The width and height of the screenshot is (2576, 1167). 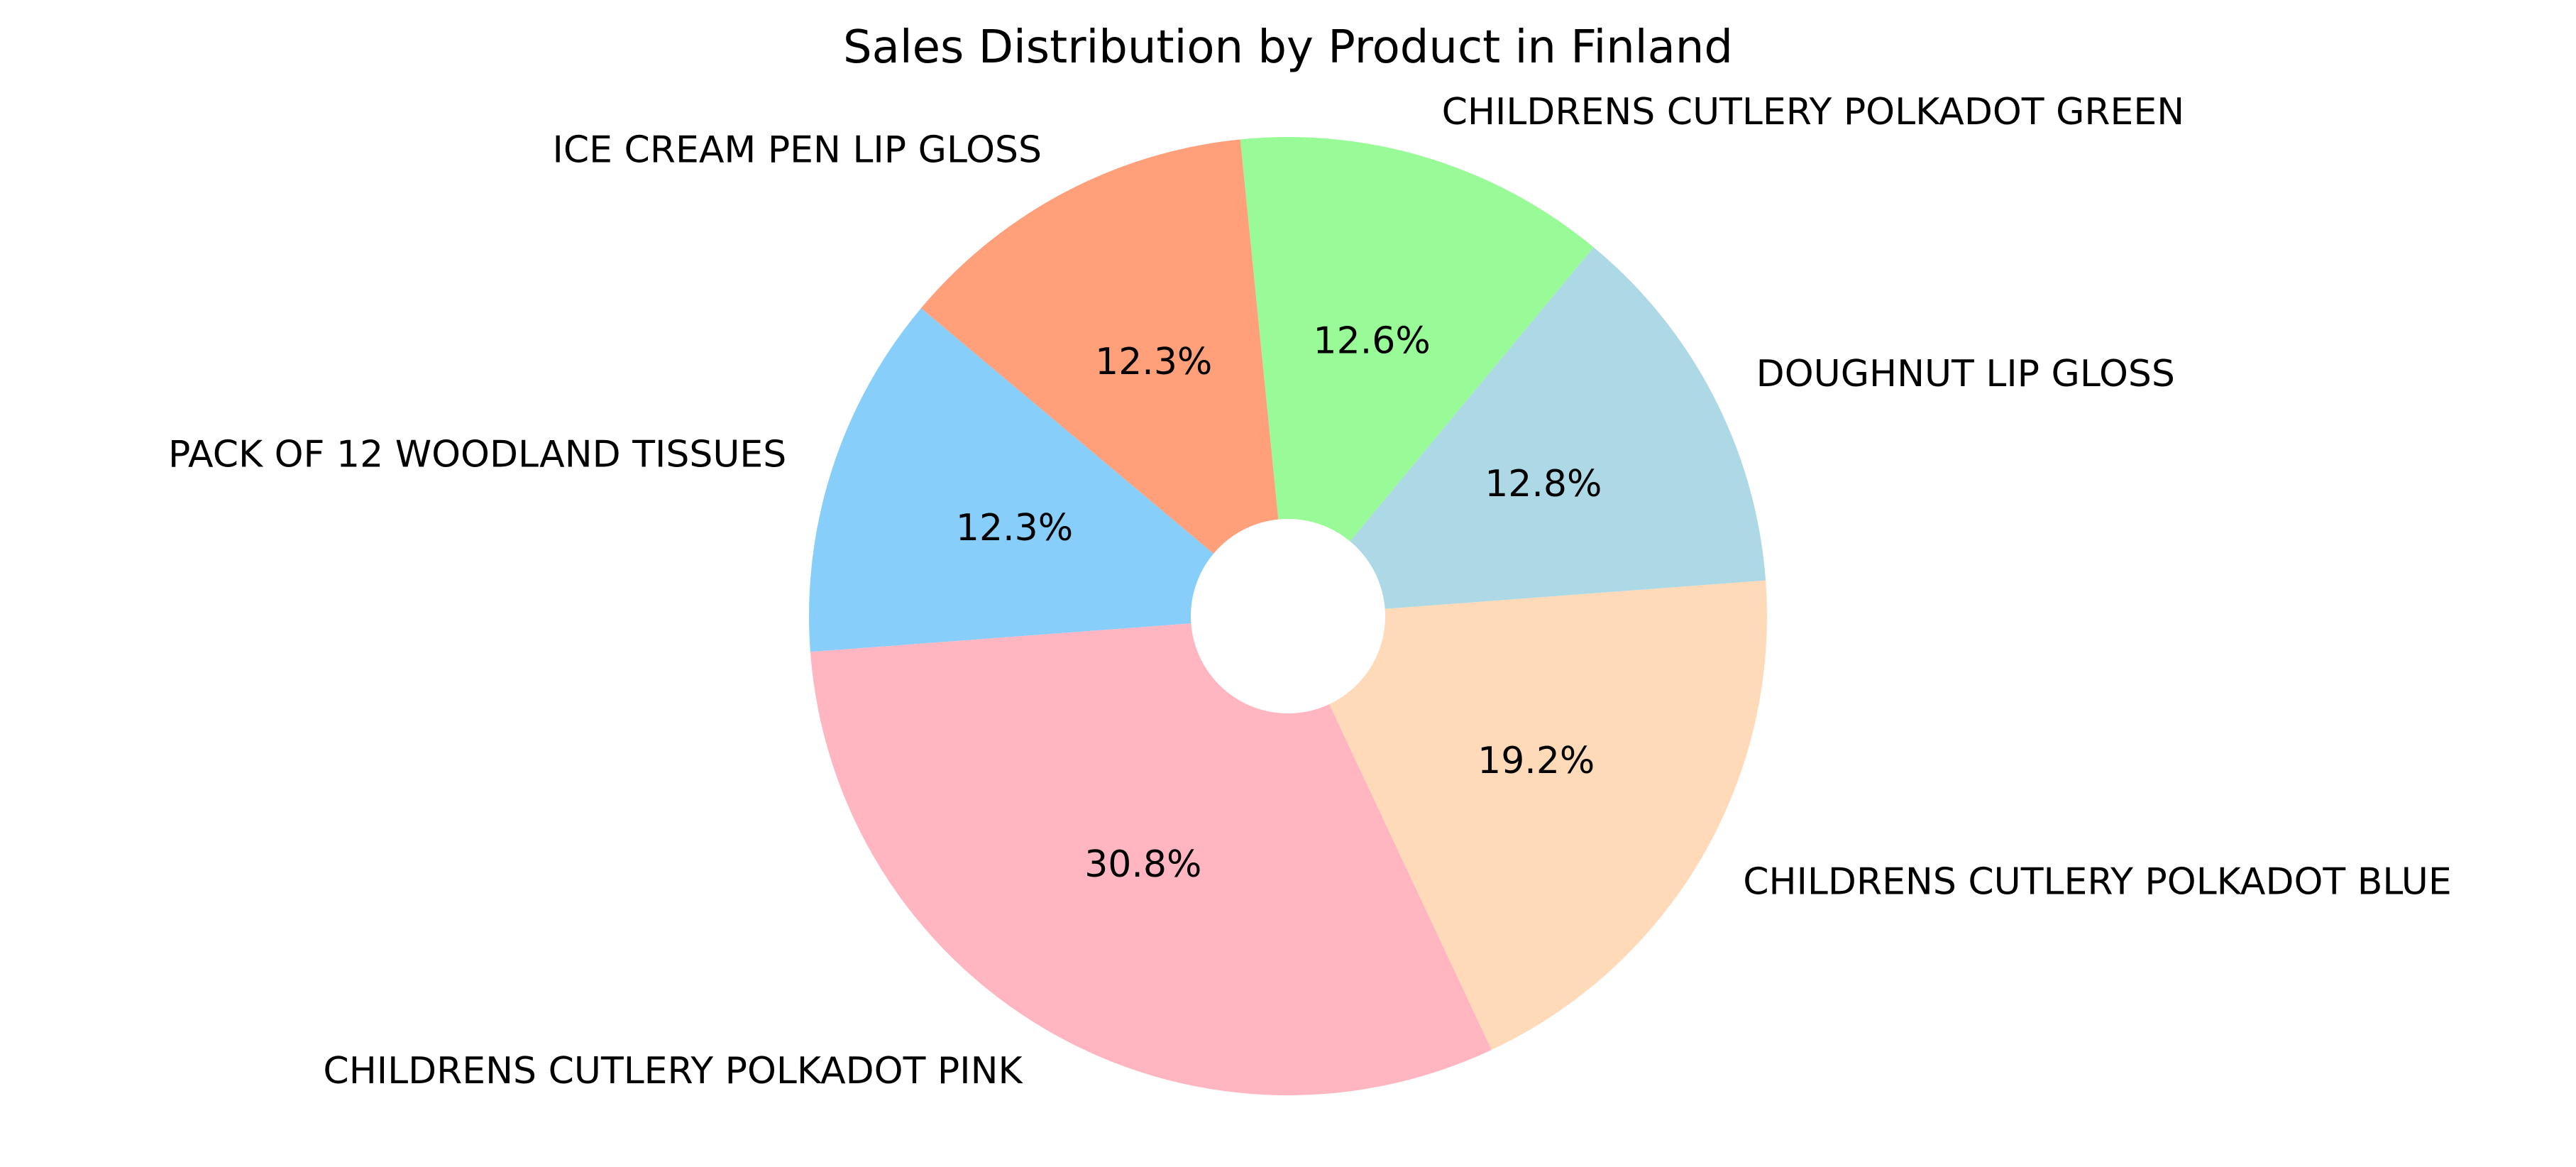 I want to click on slice-percent-label: 19.2%, so click(x=1536, y=761).